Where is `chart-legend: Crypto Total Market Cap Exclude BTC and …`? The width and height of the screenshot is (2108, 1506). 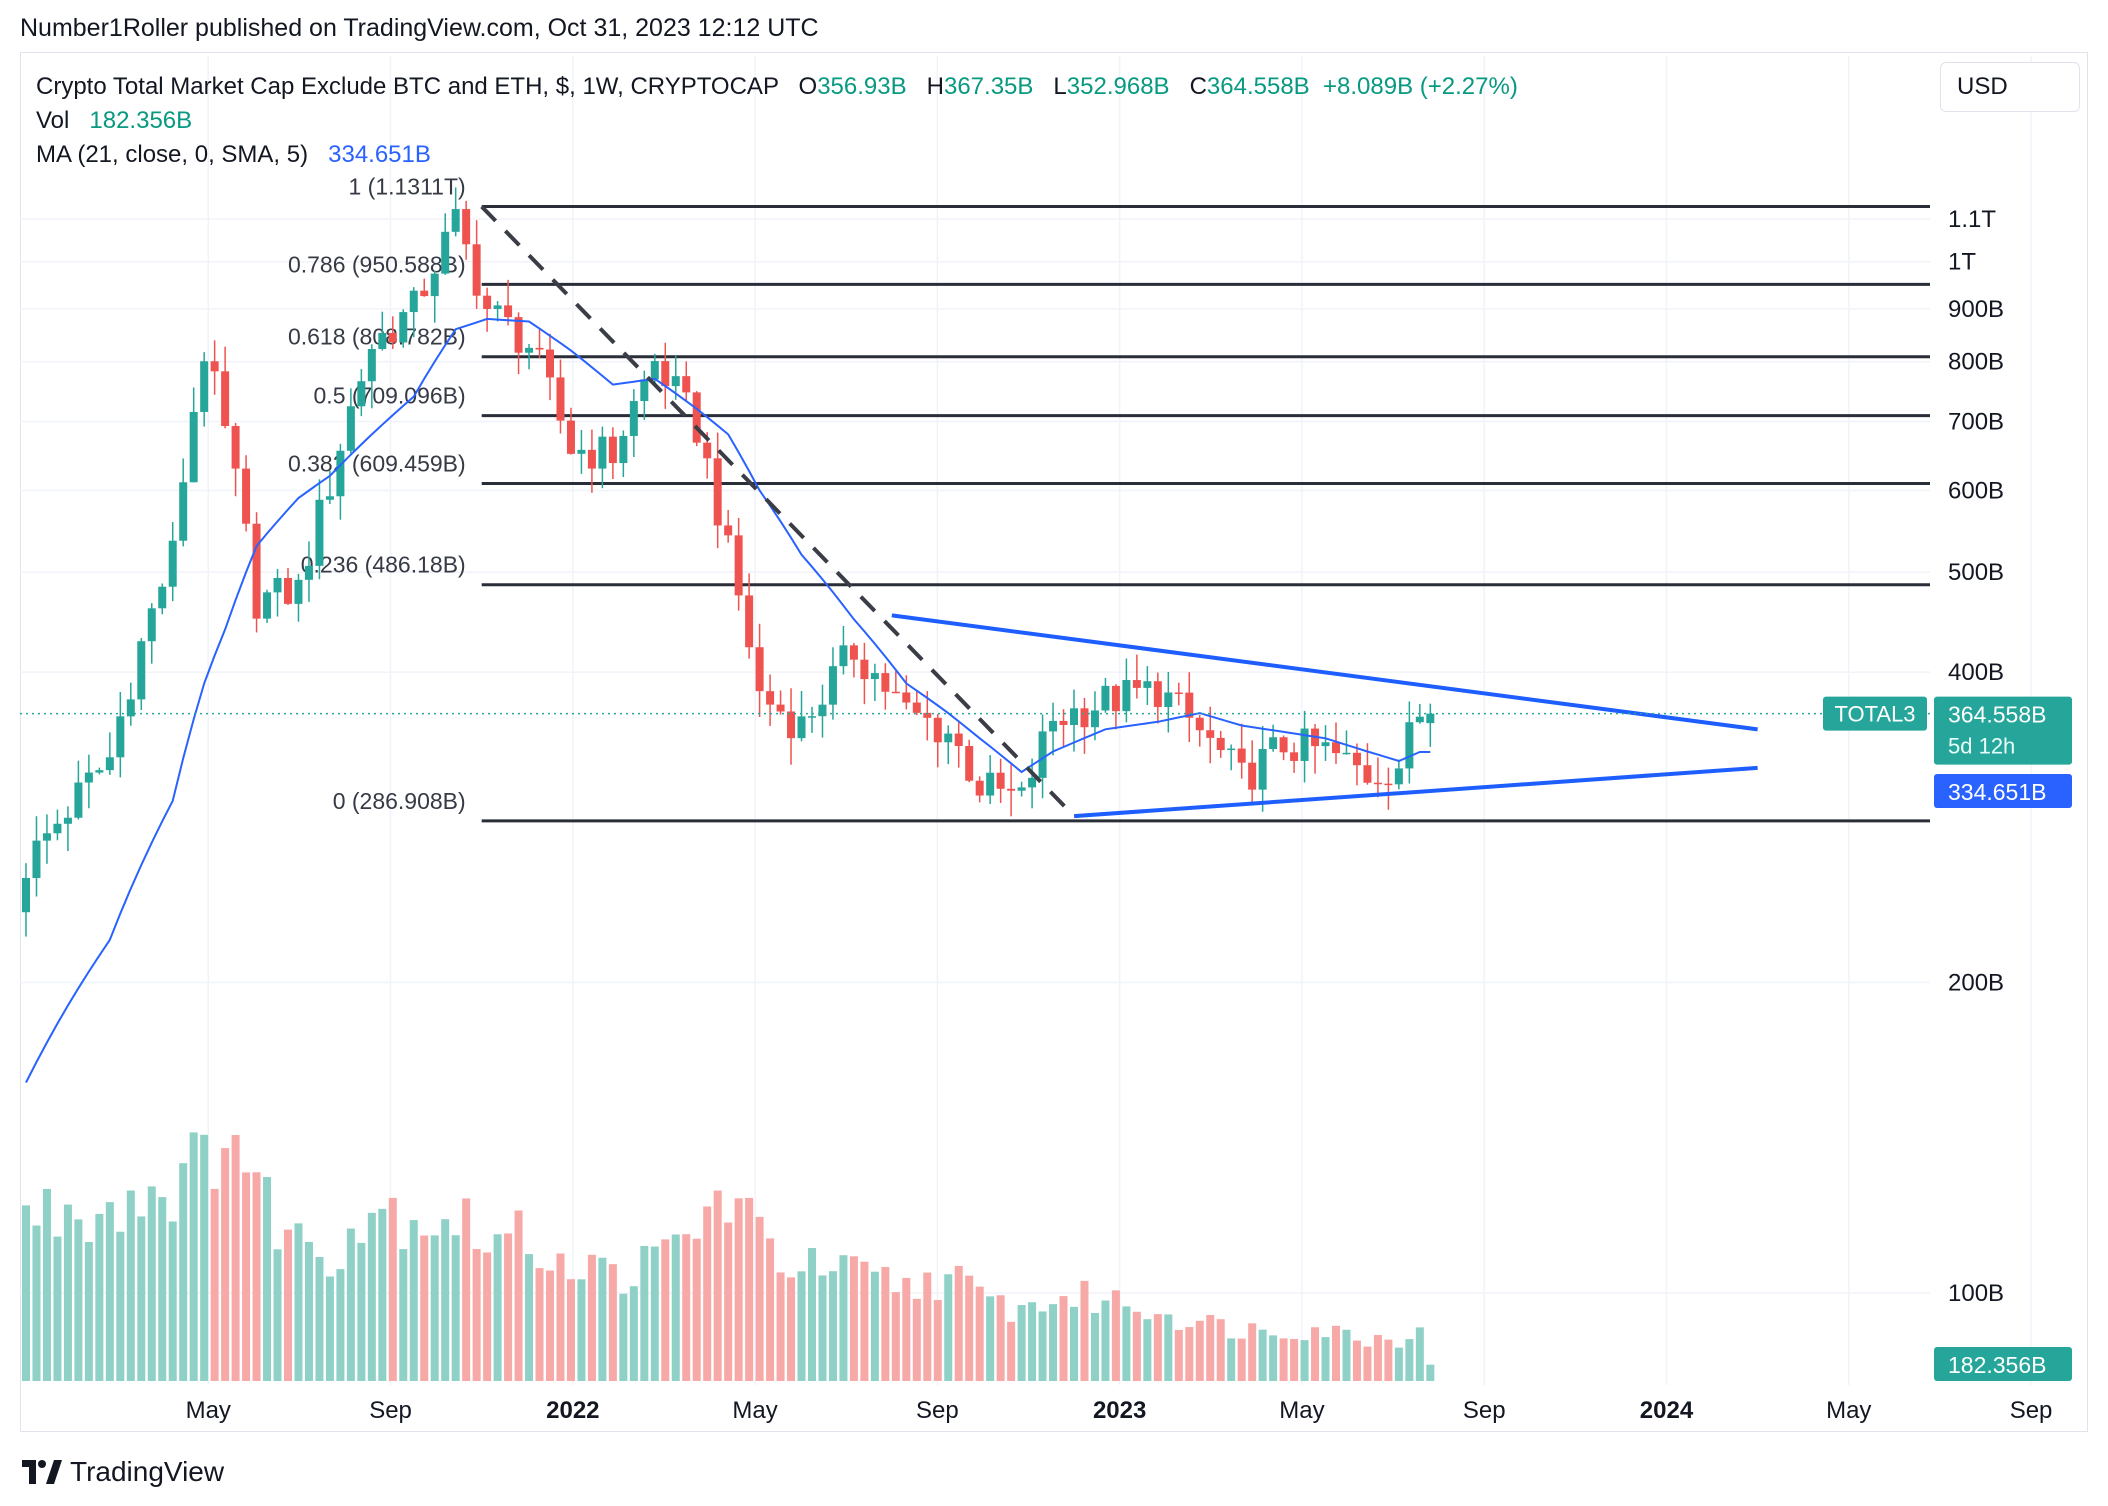 chart-legend: Crypto Total Market Cap Exclude BTC and … is located at coordinates (777, 121).